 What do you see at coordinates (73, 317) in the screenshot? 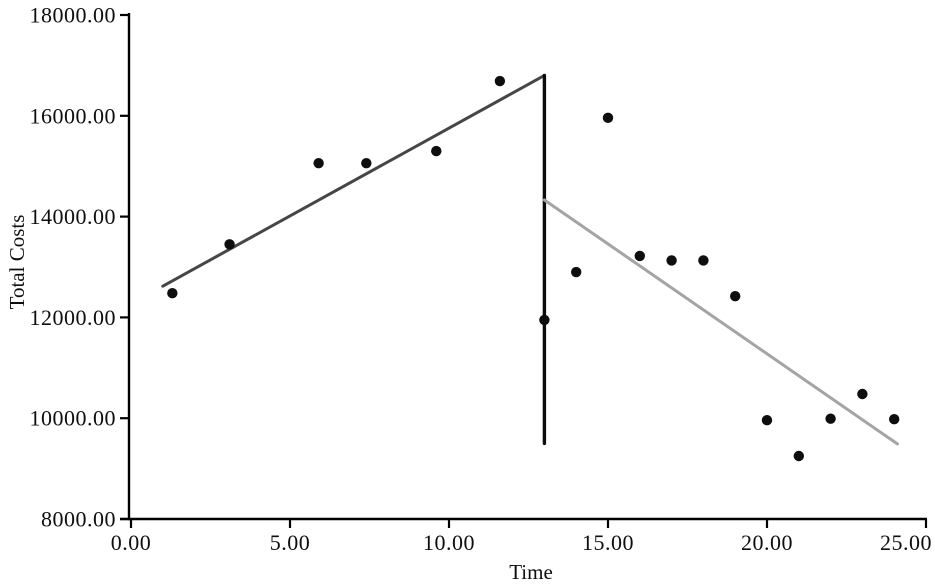
I see `y-tick-label: 12000.00` at bounding box center [73, 317].